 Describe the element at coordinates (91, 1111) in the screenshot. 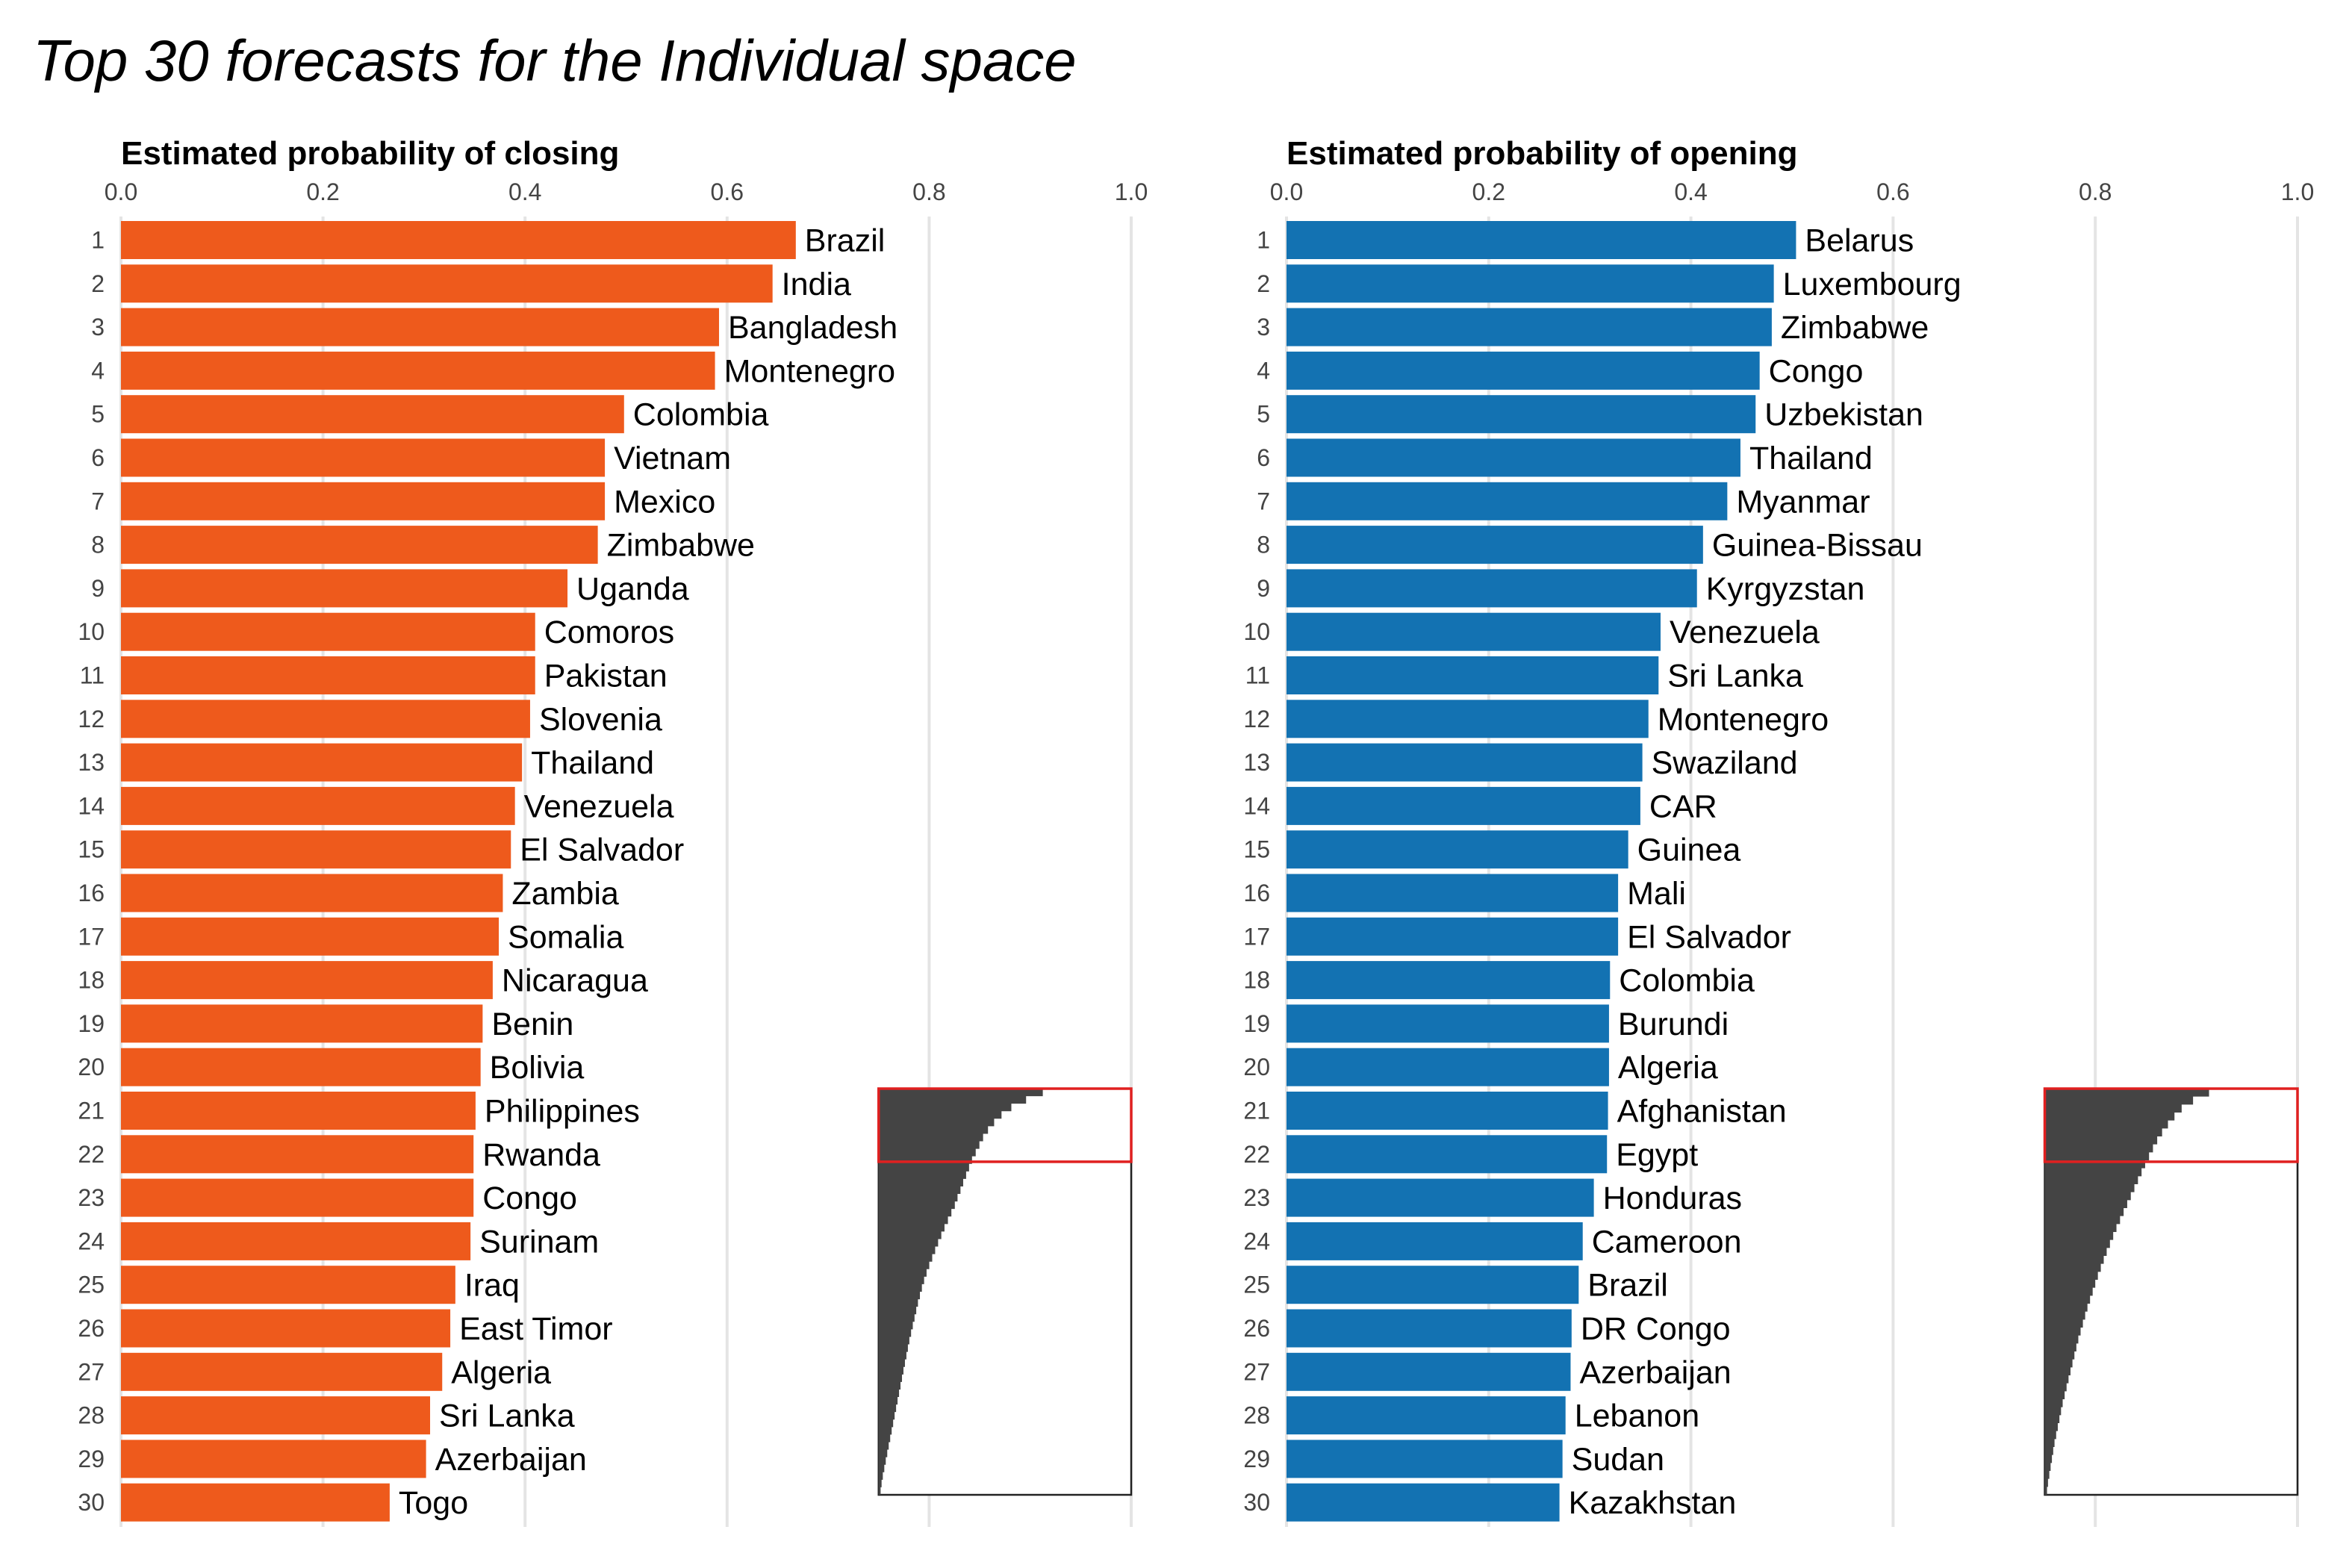

I see `closing-rank-label: 21` at that location.